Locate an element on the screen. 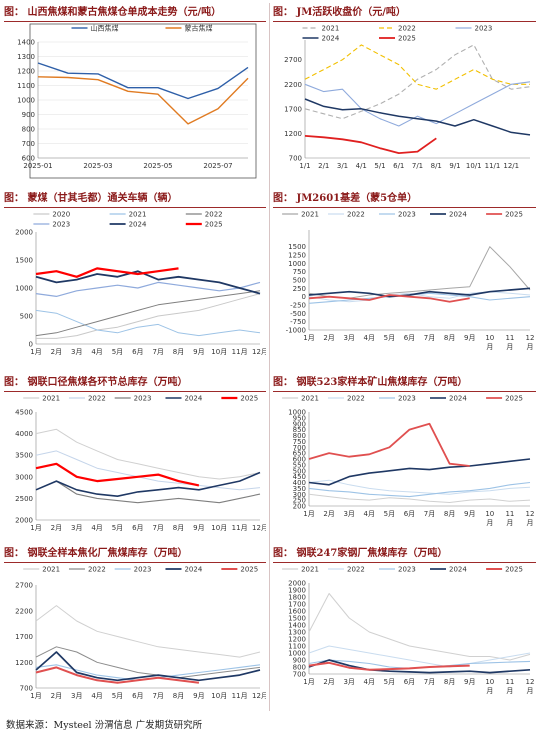 Image resolution: width=540 pixels, height=736 pixels. x-tick-label: 9/1 is located at coordinates (454, 166).